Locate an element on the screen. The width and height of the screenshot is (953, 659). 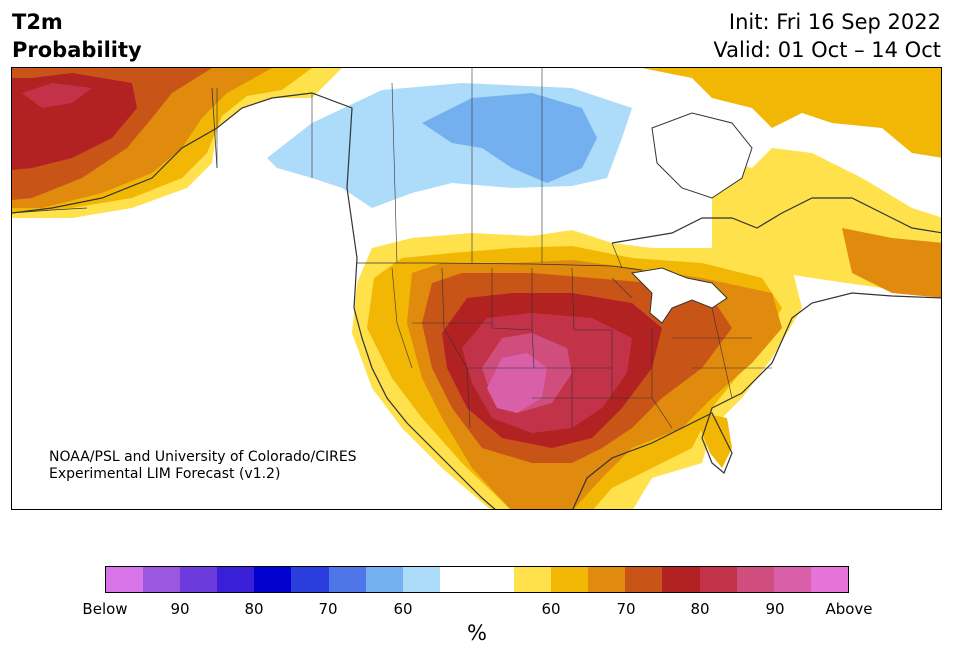
colorbar-tick-below-80: 80 is located at coordinates (254, 609).